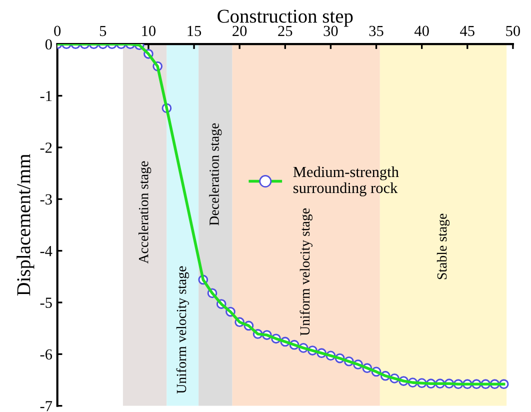 This screenshot has width=531, height=412. What do you see at coordinates (331, 31) in the screenshot?
I see `x-tick-label: 30` at bounding box center [331, 31].